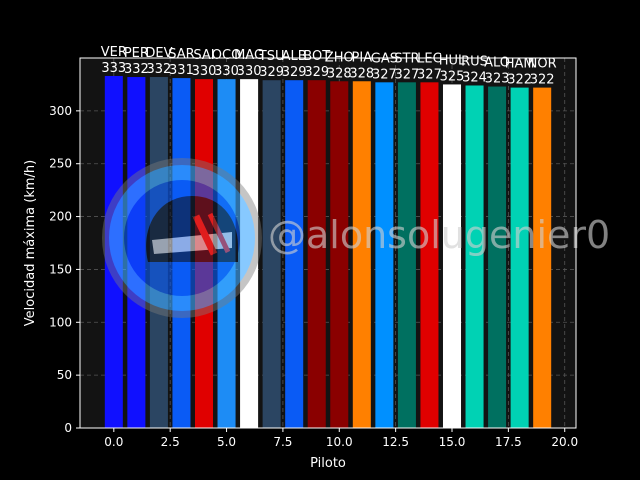  What do you see at coordinates (227, 55) in the screenshot?
I see `bar-category-label: OCO` at bounding box center [227, 55].